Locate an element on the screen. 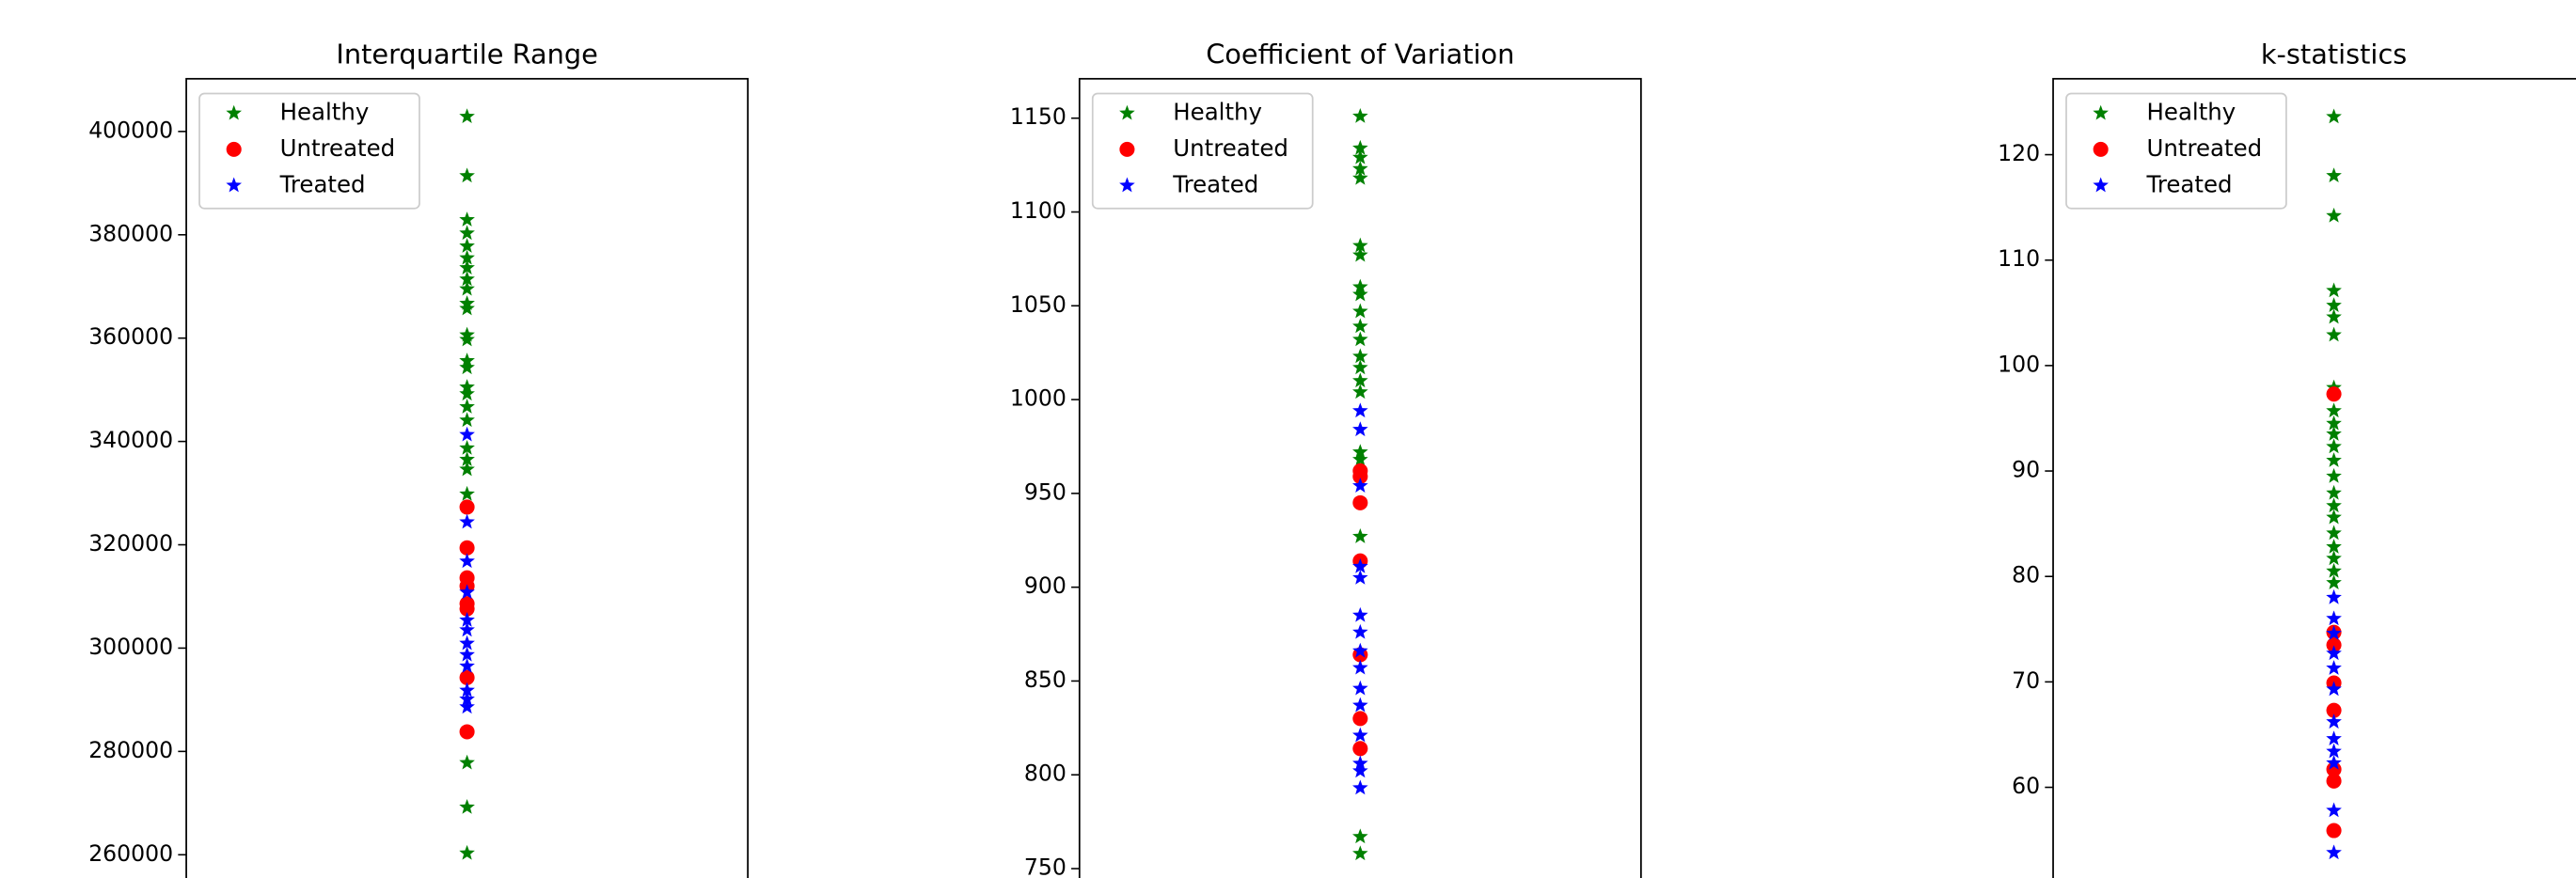 The height and width of the screenshot is (878, 2576). y-tick-label: 90 is located at coordinates (2026, 470).